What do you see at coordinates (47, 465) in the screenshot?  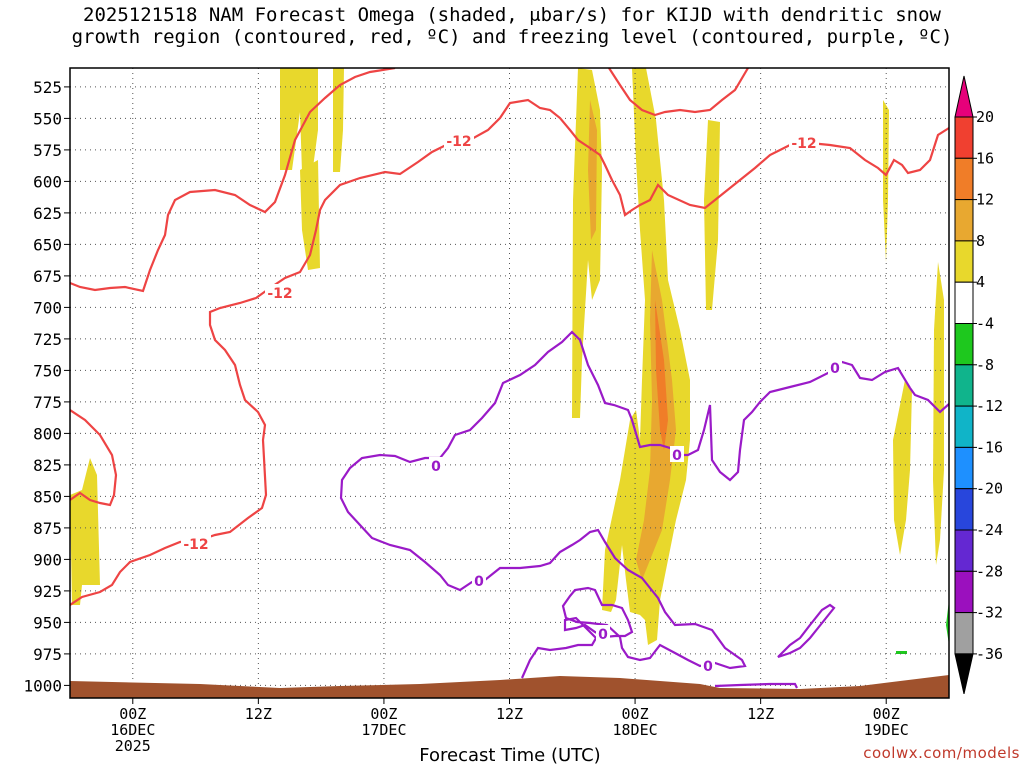 I see `y-tick-label: 825` at bounding box center [47, 465].